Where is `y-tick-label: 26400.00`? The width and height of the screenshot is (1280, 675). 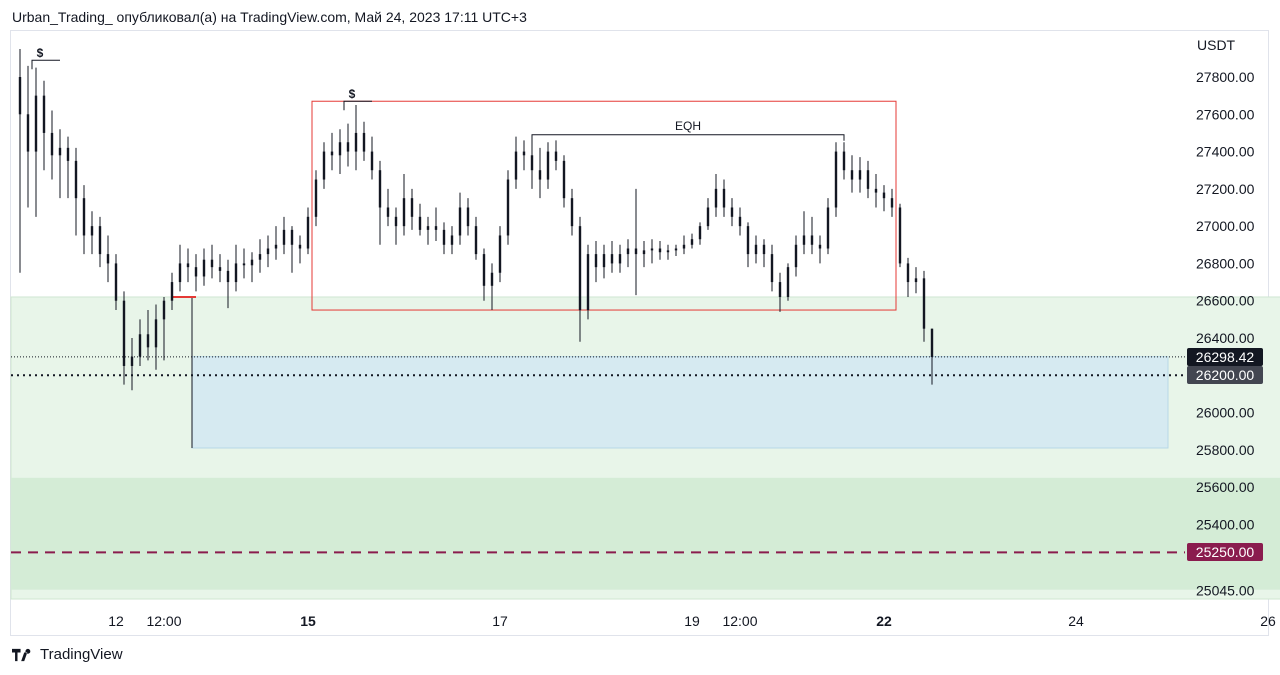
y-tick-label: 26400.00 is located at coordinates (1225, 338).